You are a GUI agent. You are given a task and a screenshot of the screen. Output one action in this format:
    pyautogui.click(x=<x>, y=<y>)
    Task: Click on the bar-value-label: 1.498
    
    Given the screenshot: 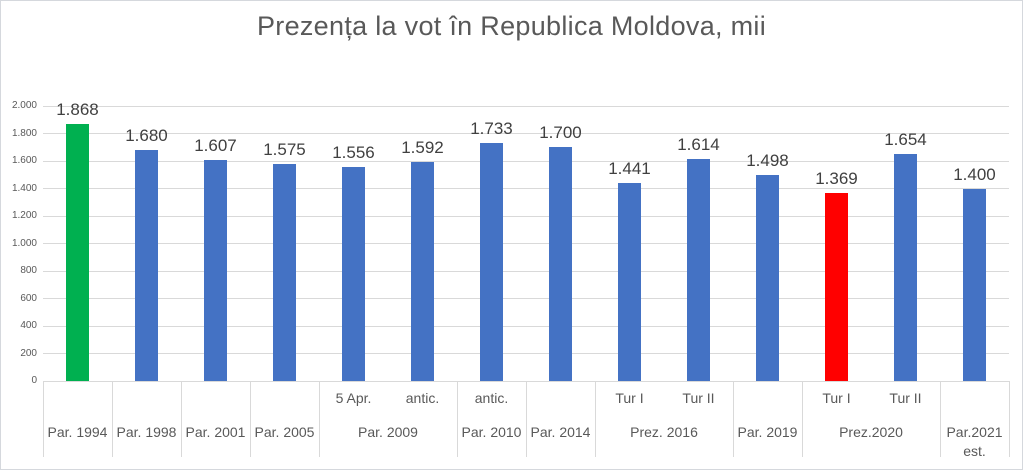 What is the action you would take?
    pyautogui.click(x=767, y=161)
    